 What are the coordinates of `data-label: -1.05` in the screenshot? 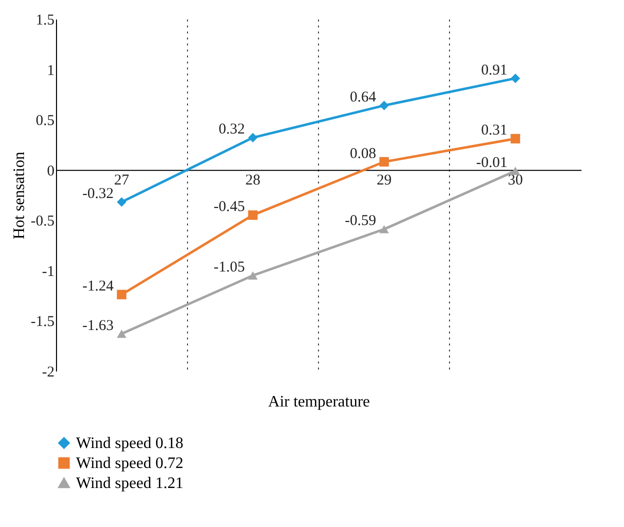 It's located at (229, 267).